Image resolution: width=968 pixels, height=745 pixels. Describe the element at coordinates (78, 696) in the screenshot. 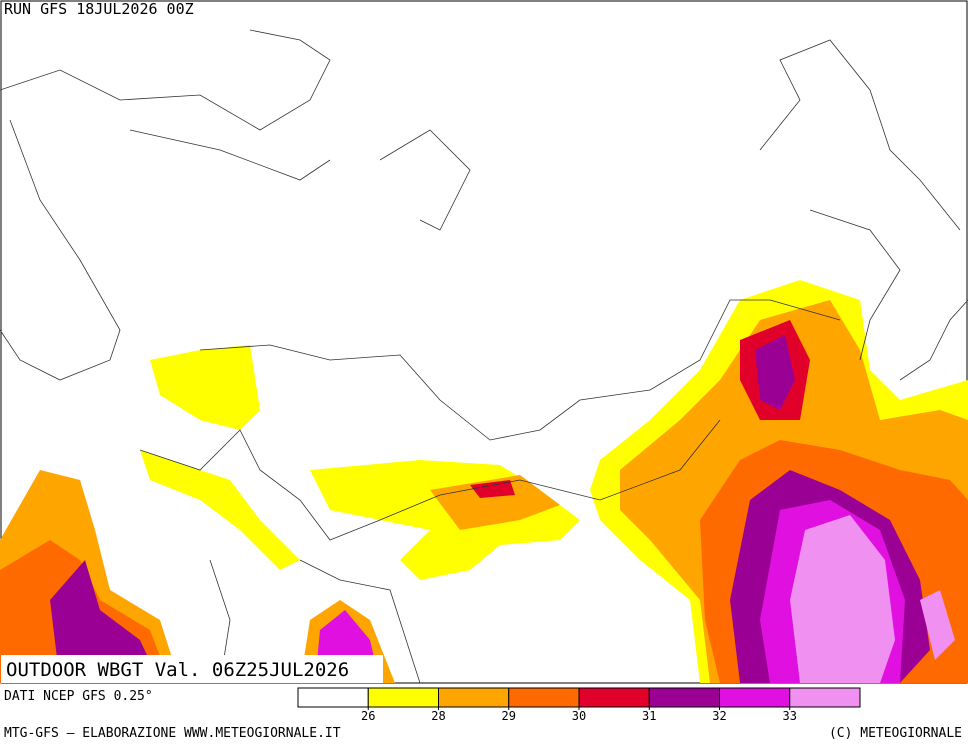

I see `source-label: DATI NCEP GFS 0.25°` at that location.